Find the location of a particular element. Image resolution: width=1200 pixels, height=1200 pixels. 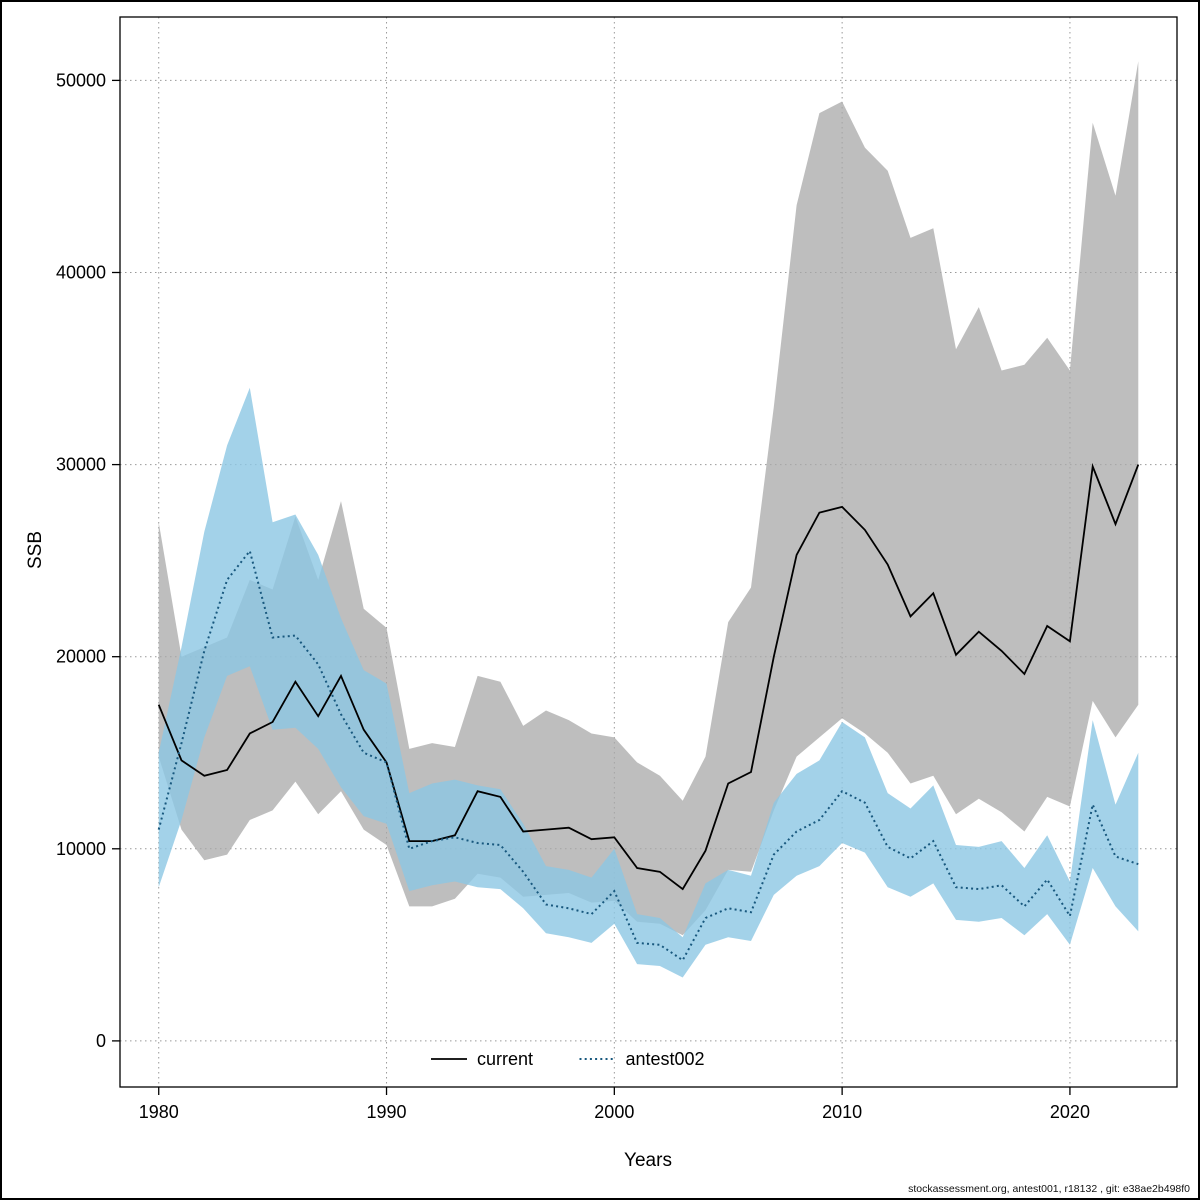

y-axis-title: SSB is located at coordinates (35, 550).